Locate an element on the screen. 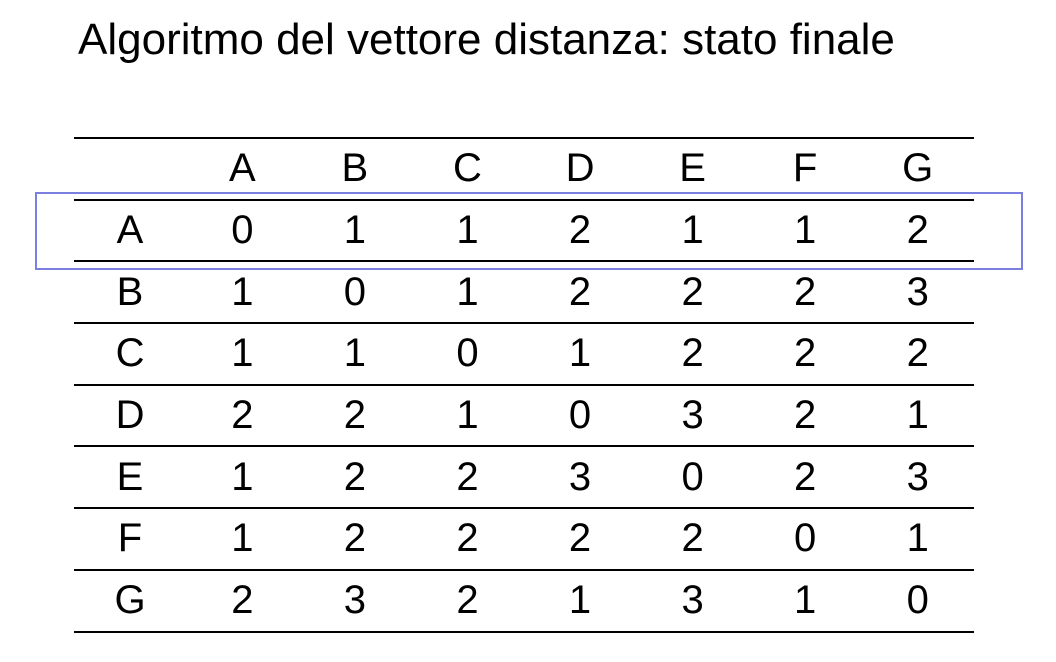 The width and height of the screenshot is (1056, 662). row-label: A is located at coordinates (130, 230).